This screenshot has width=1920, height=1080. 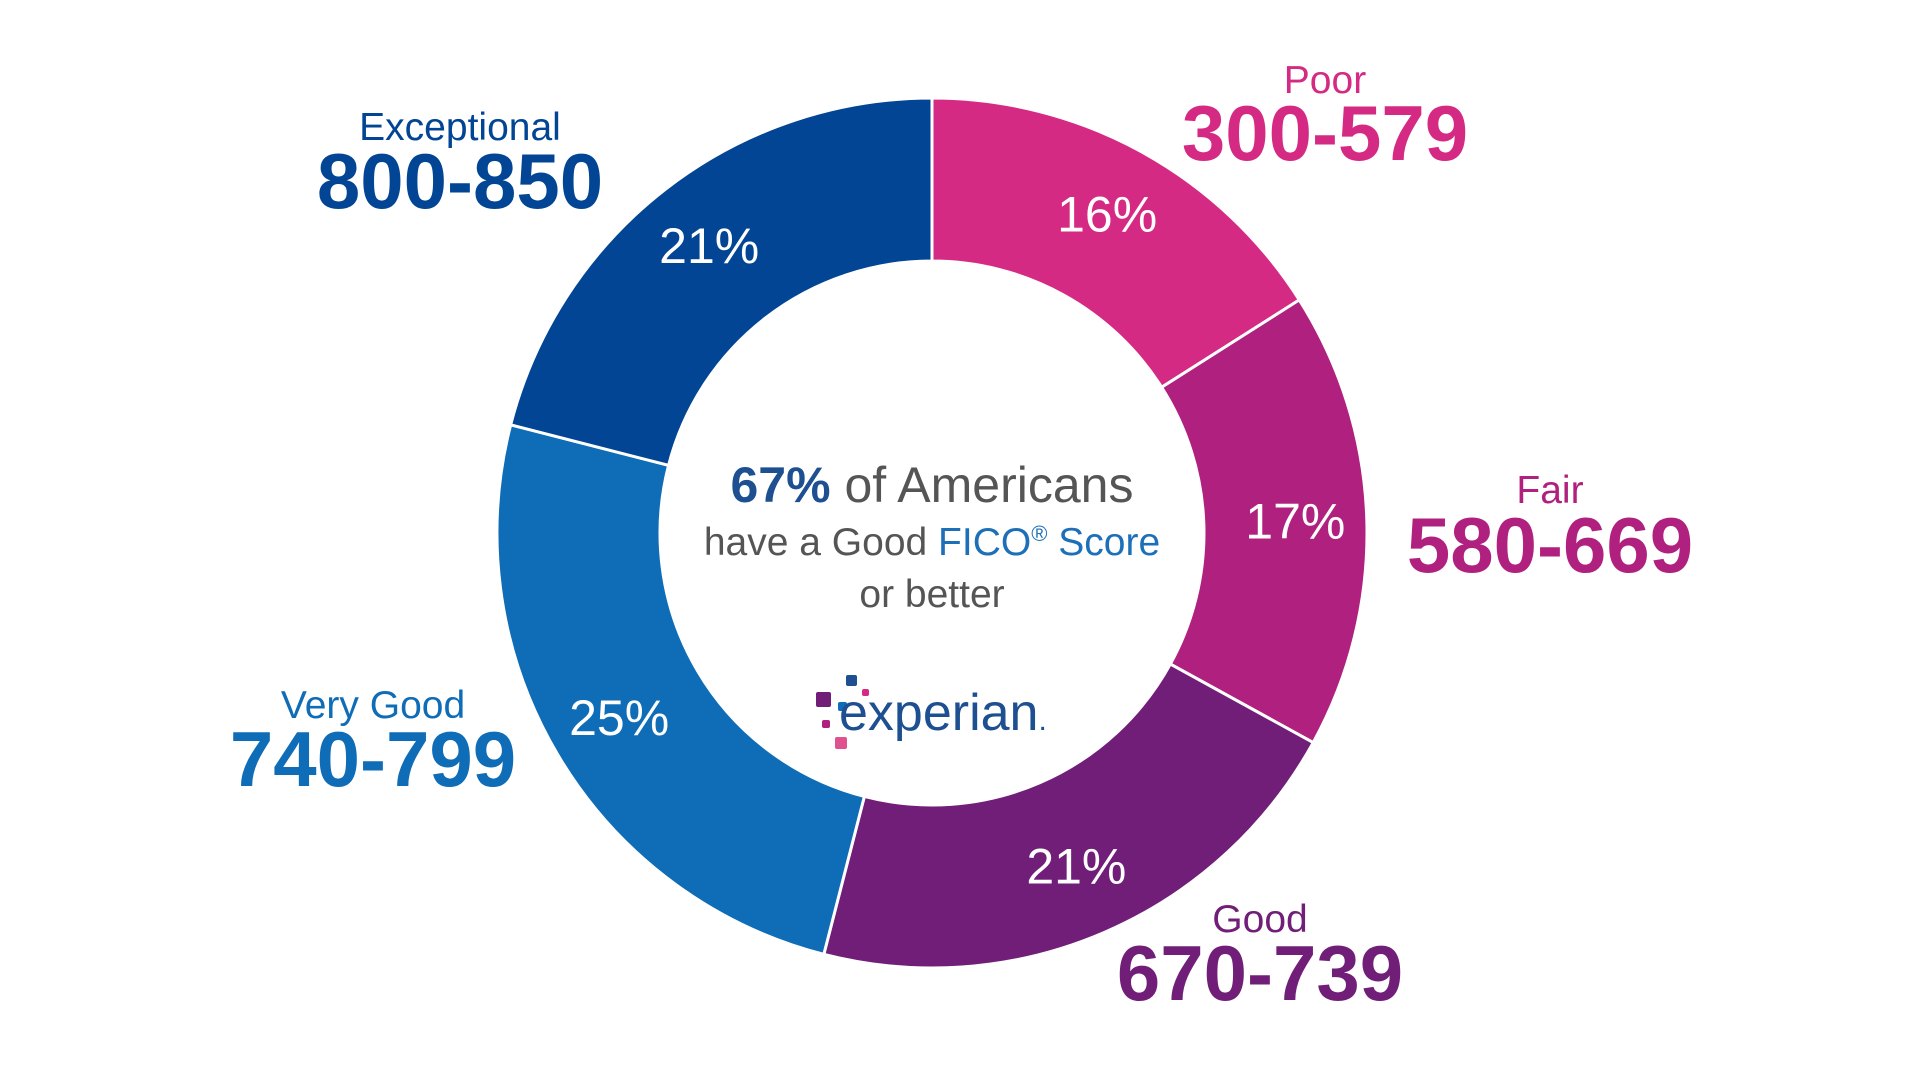 I want to click on center-headline: 67% of Americans, so click(x=932, y=485).